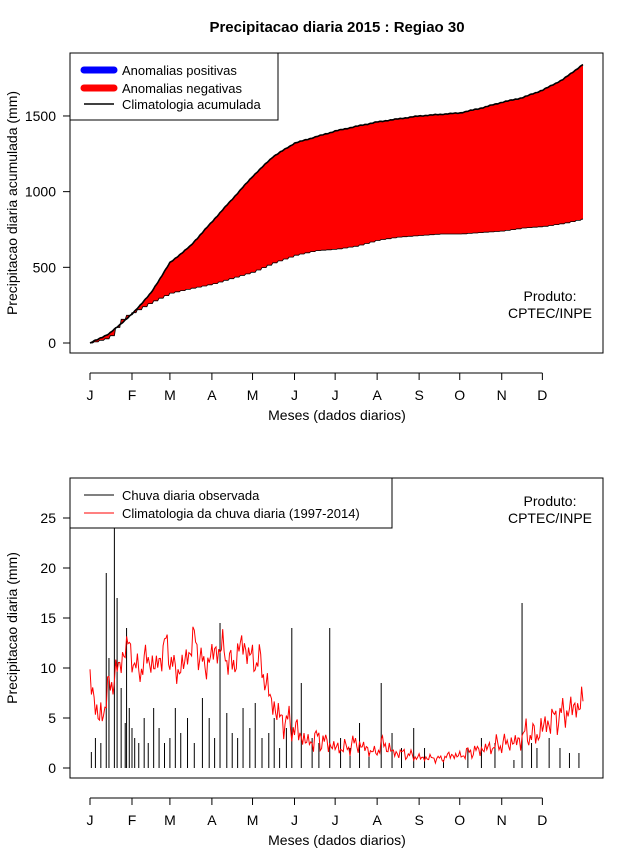 The image size is (640, 850). Describe the element at coordinates (48, 518) in the screenshot. I see `y-tick-label: 25` at that location.